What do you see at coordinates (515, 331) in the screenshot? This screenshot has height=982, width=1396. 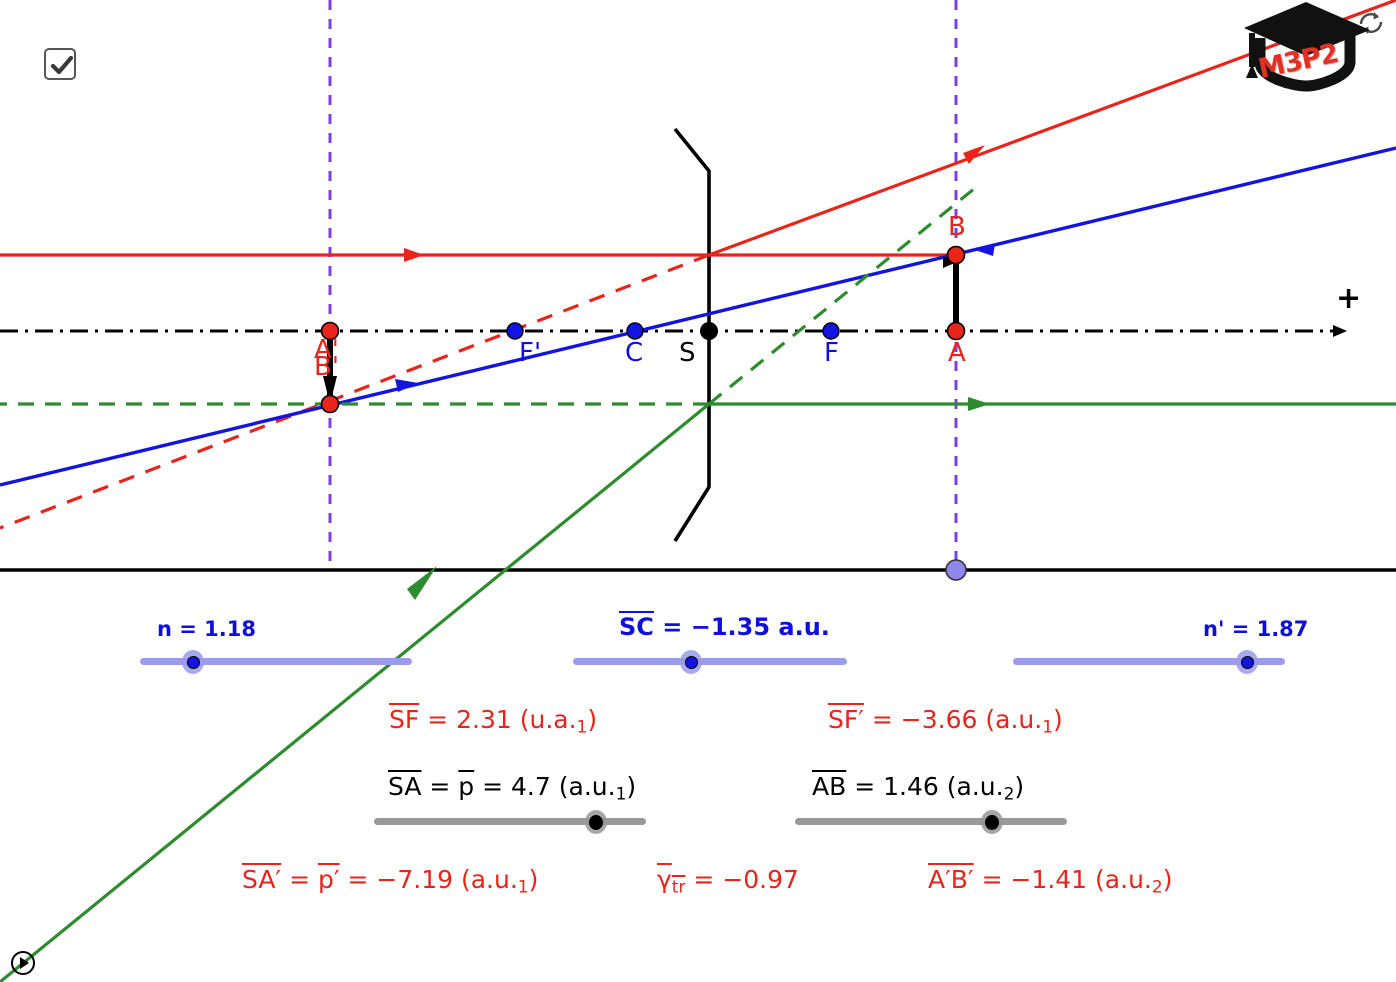 I see `point-F-prime` at bounding box center [515, 331].